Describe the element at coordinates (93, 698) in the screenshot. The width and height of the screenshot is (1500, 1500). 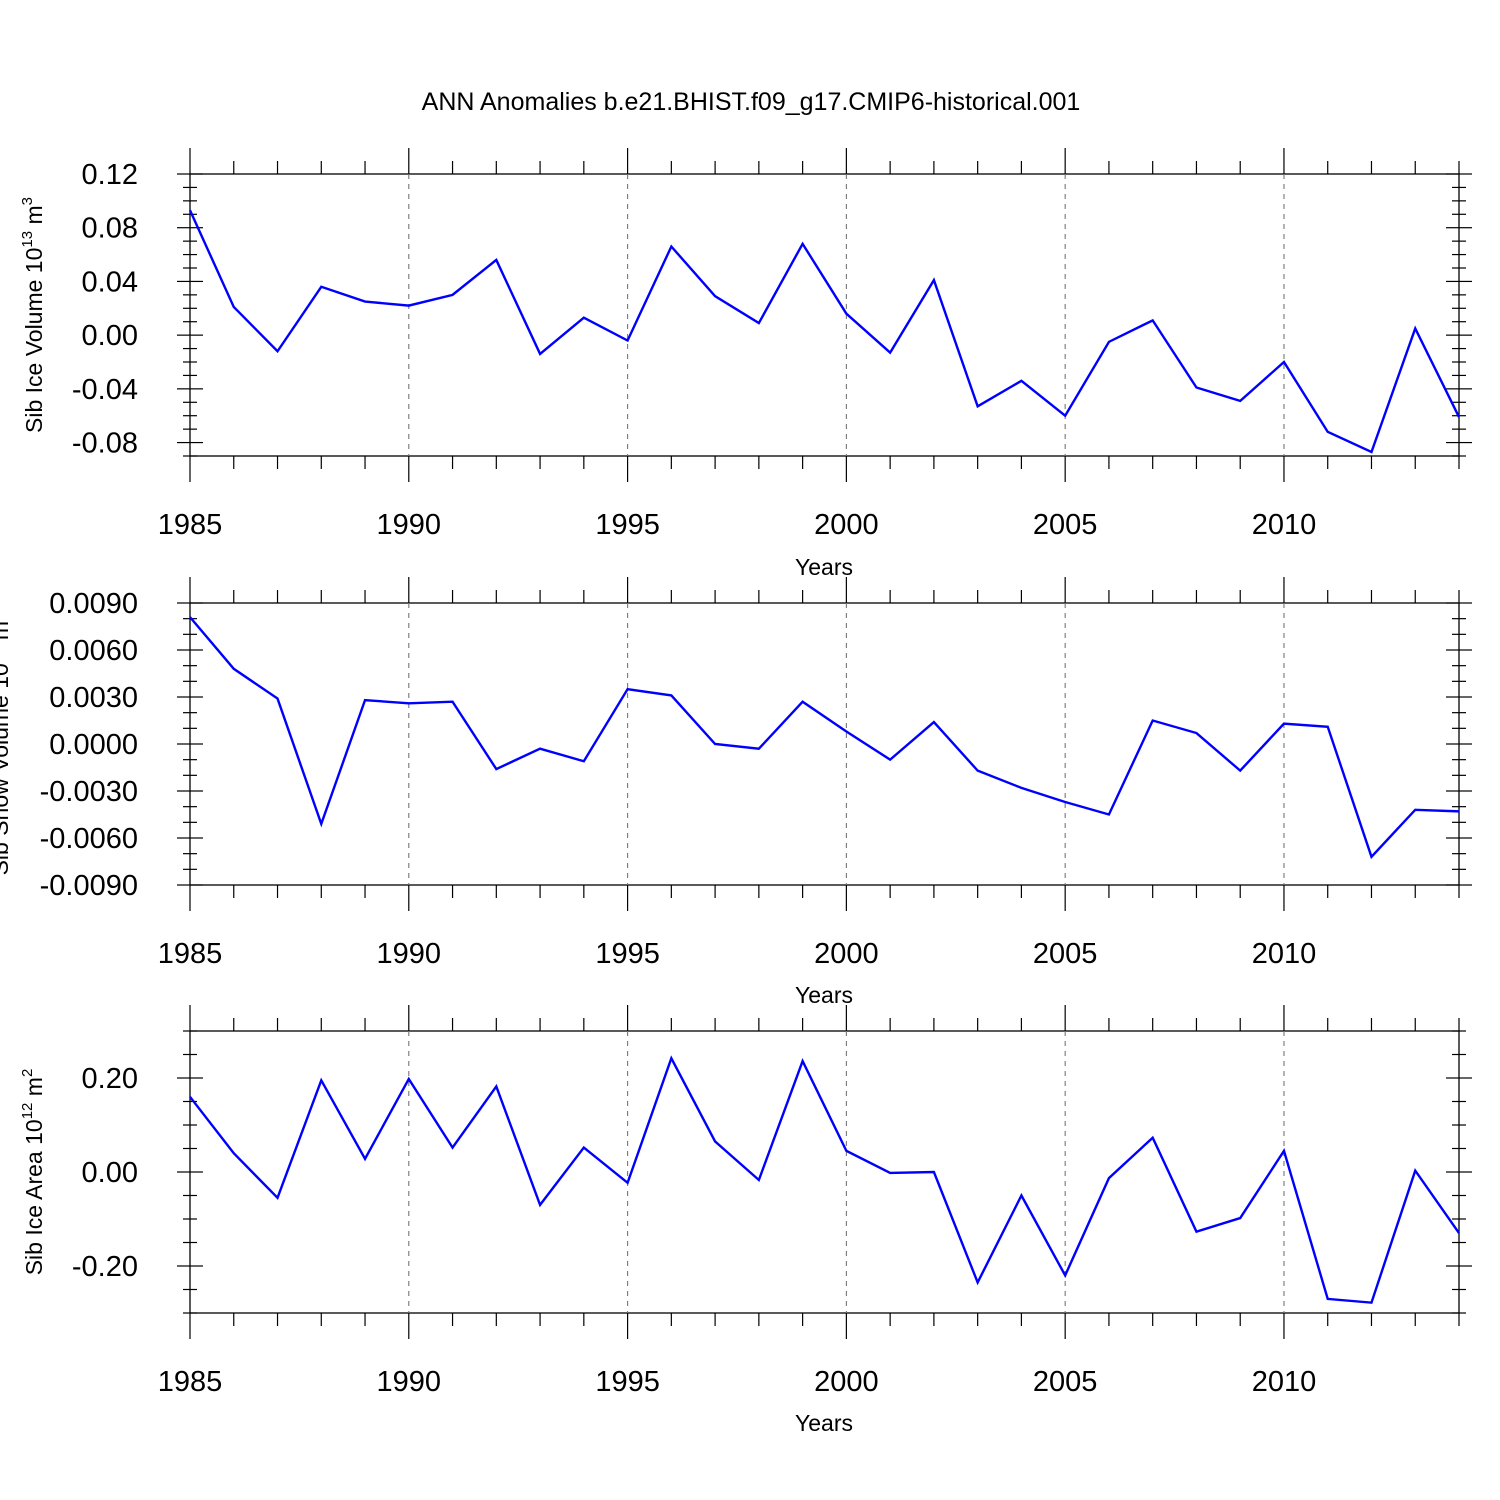
I see `y-tick-label: 0.0030` at that location.